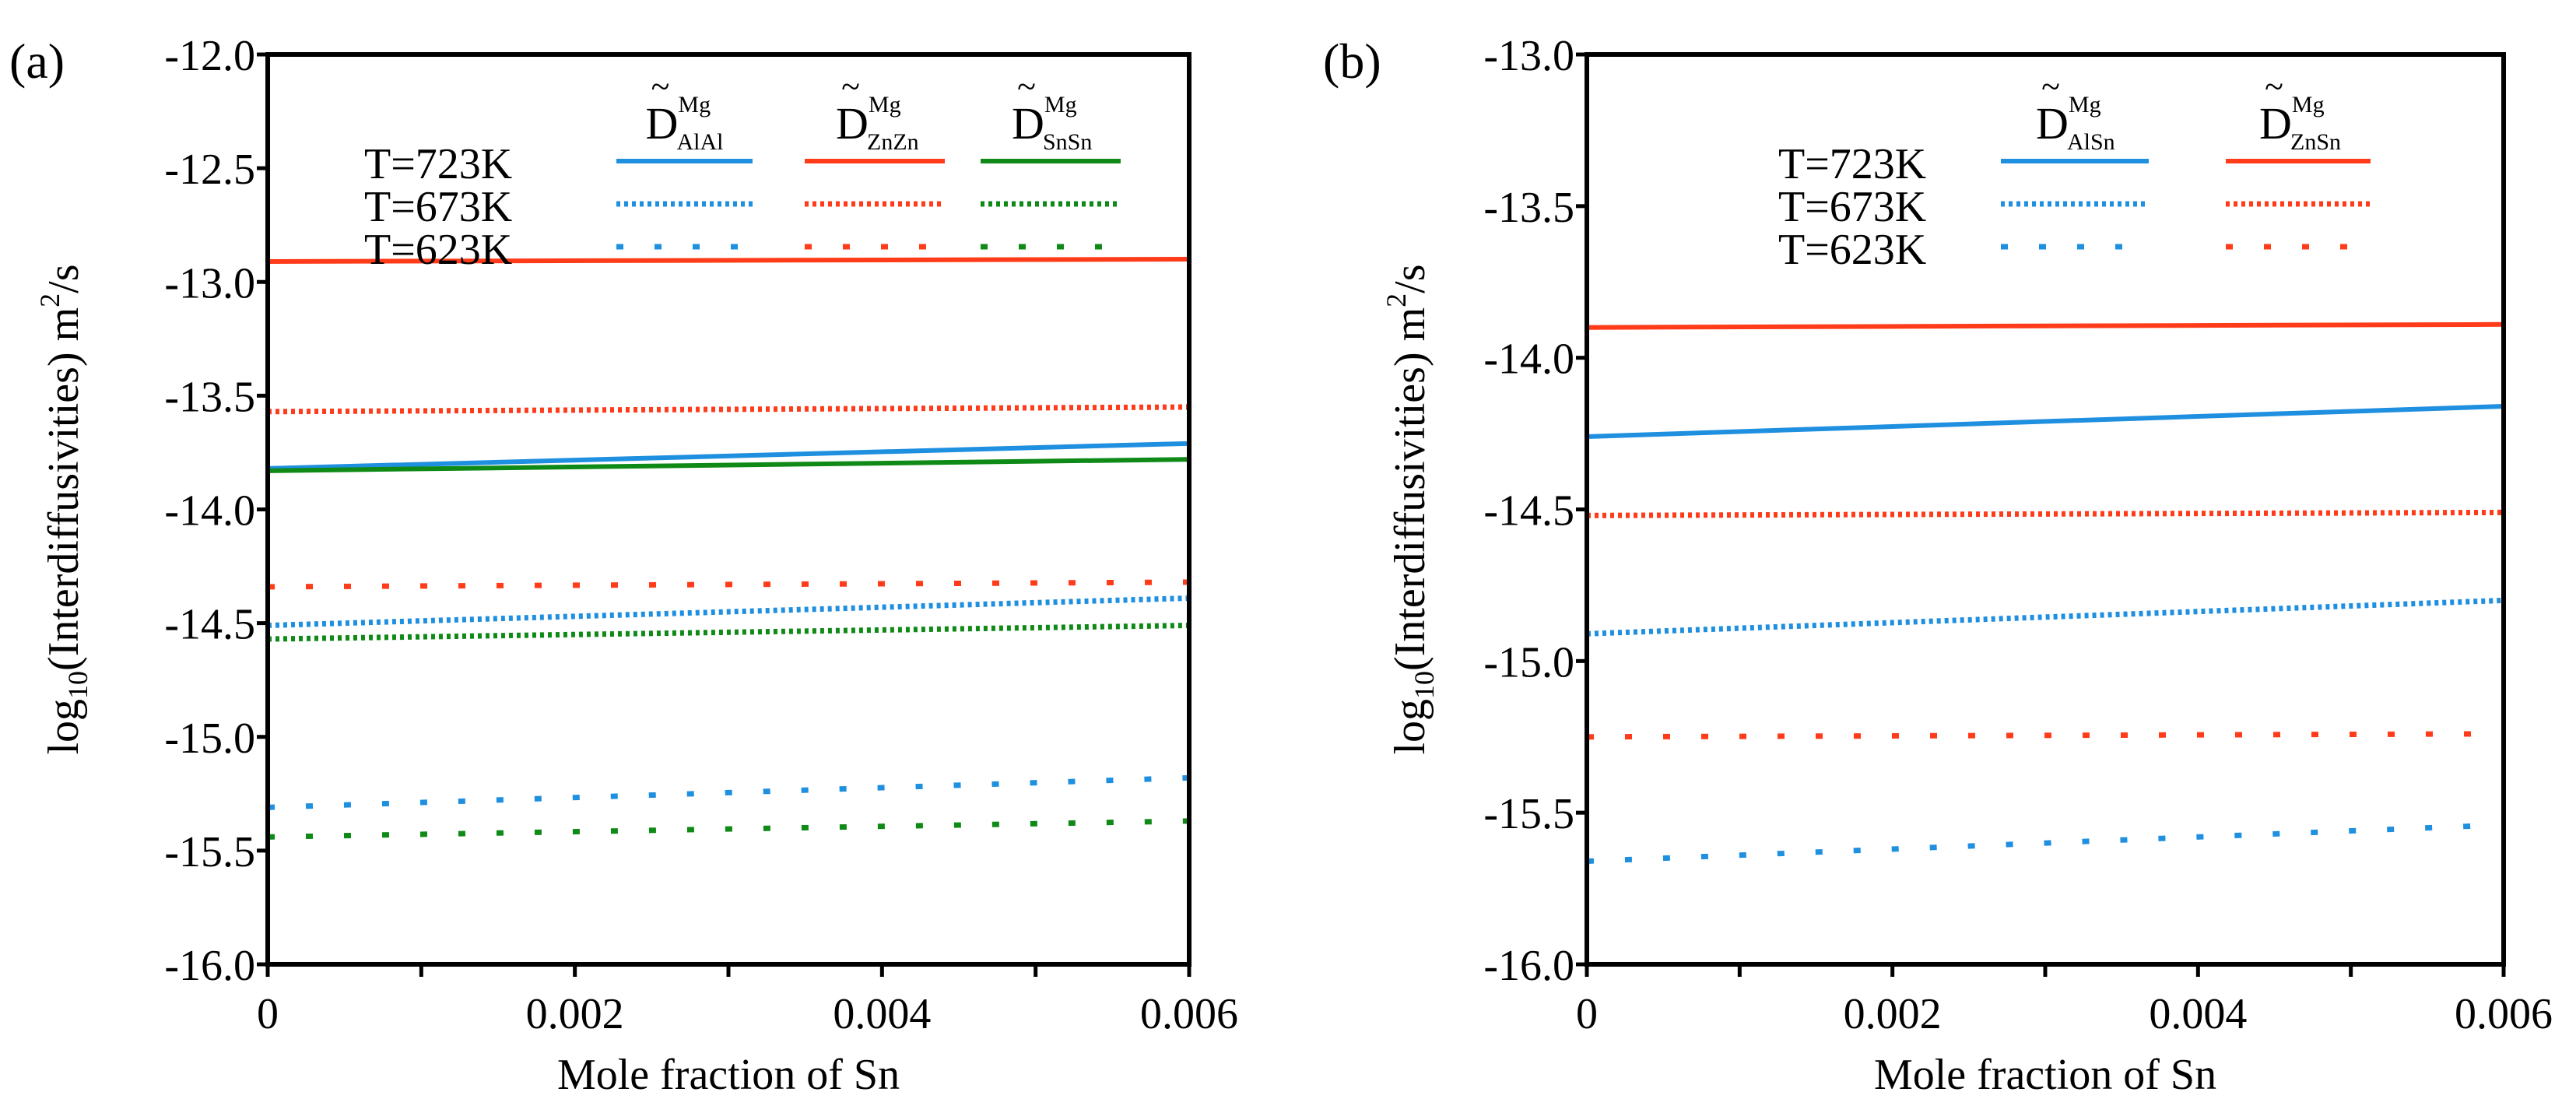 Image resolution: width=2576 pixels, height=1106 pixels. I want to click on legend-header: DMg SnSn, so click(1052, 123).